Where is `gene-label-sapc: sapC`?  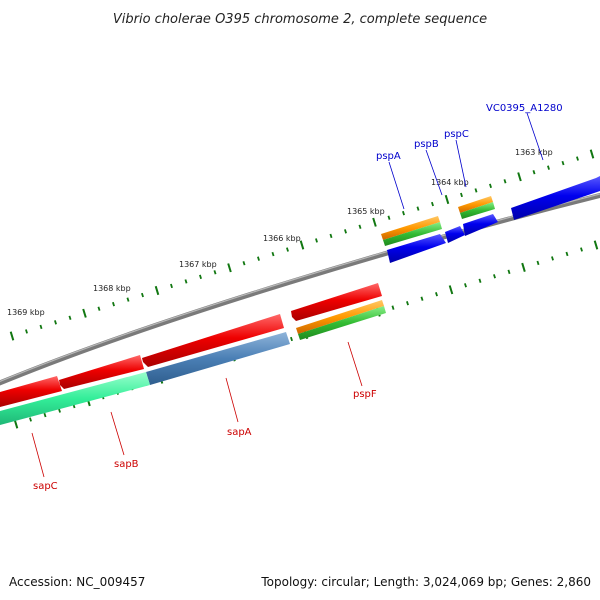 gene-label-sapc: sapC is located at coordinates (45, 486).